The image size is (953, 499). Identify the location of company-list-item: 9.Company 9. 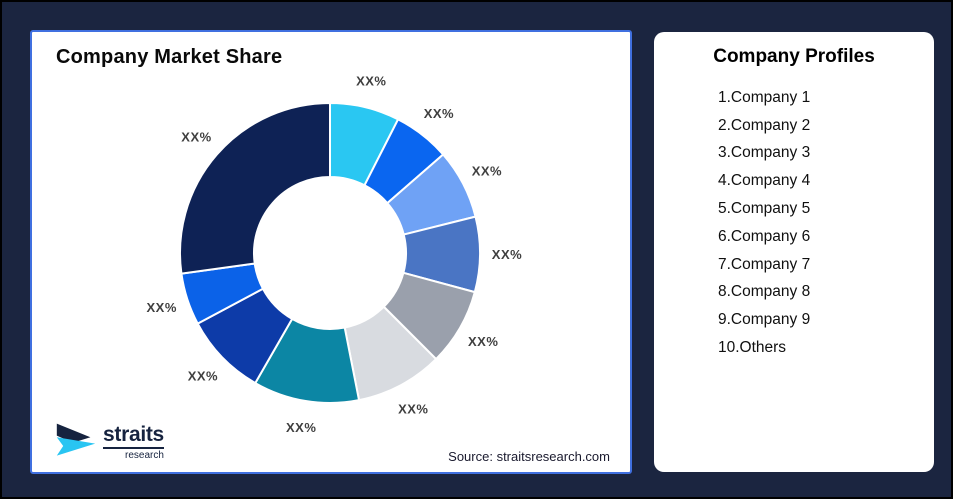
(764, 320).